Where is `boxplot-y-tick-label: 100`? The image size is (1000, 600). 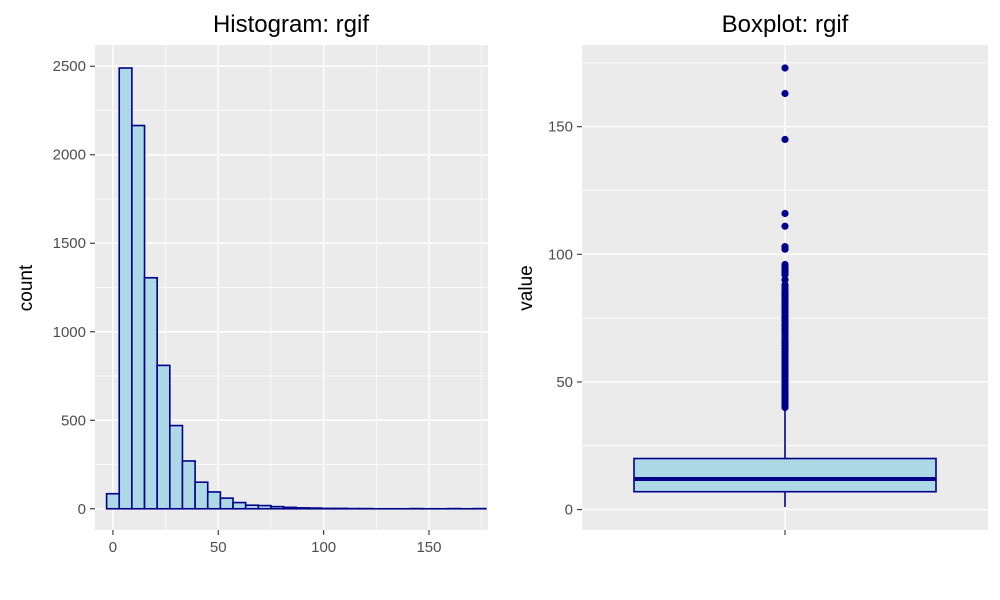 boxplot-y-tick-label: 100 is located at coordinates (560, 254).